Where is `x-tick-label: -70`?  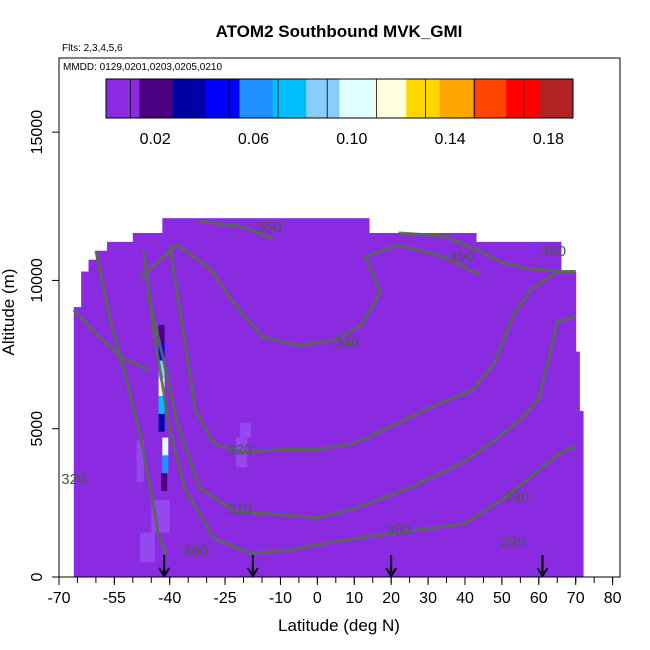 x-tick-label: -70 is located at coordinates (58, 598).